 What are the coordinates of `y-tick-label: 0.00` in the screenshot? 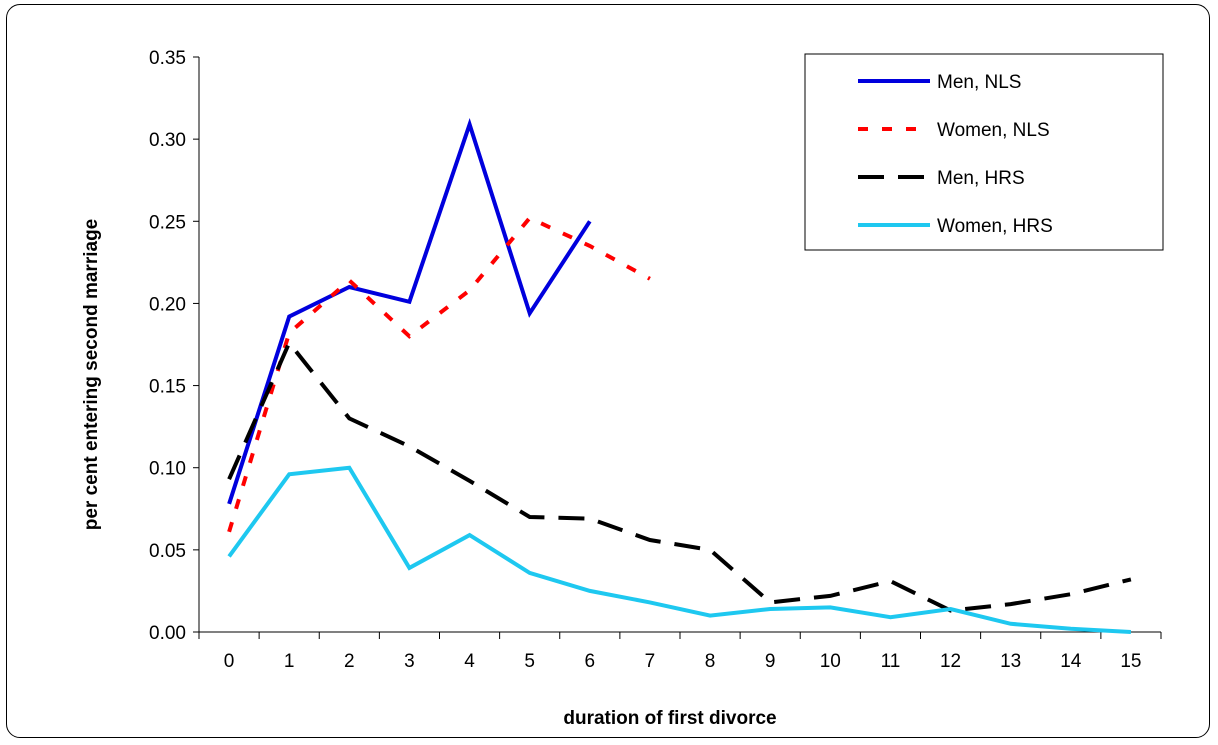 It's located at (167, 633).